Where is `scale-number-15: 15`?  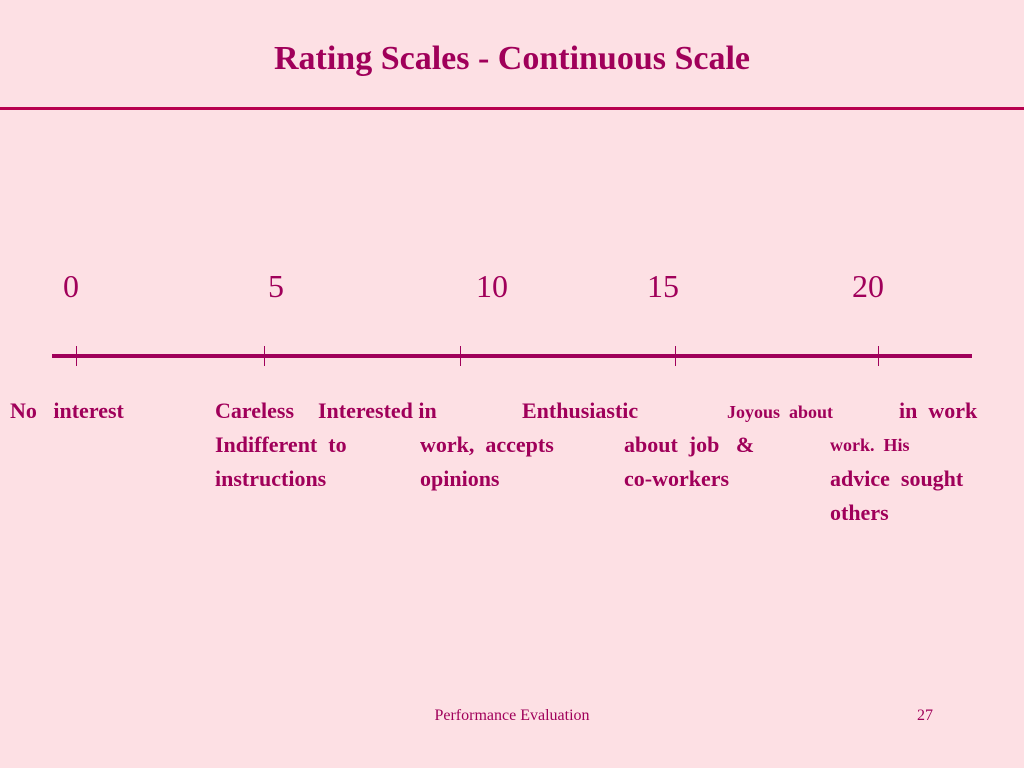 scale-number-15: 15 is located at coordinates (663, 286).